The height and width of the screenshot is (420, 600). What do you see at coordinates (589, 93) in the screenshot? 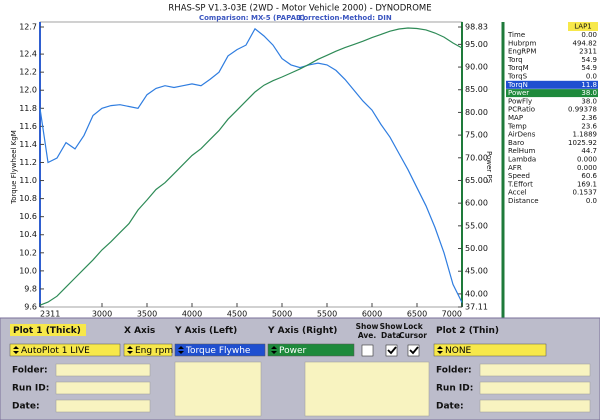
I see `readout-value: 38.0` at bounding box center [589, 93].